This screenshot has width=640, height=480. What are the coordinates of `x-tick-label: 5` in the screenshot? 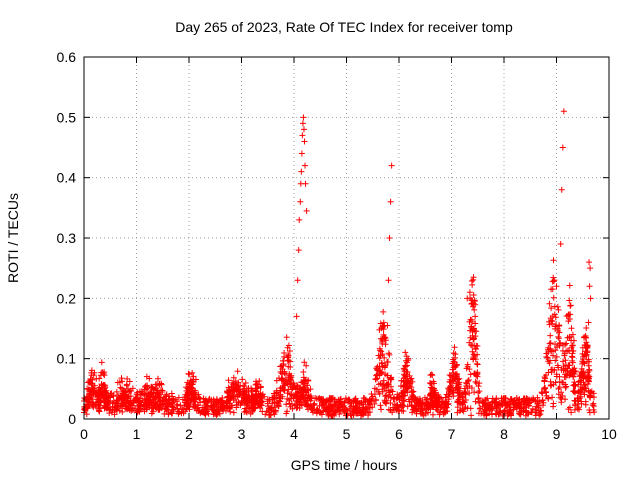 It's located at (347, 434).